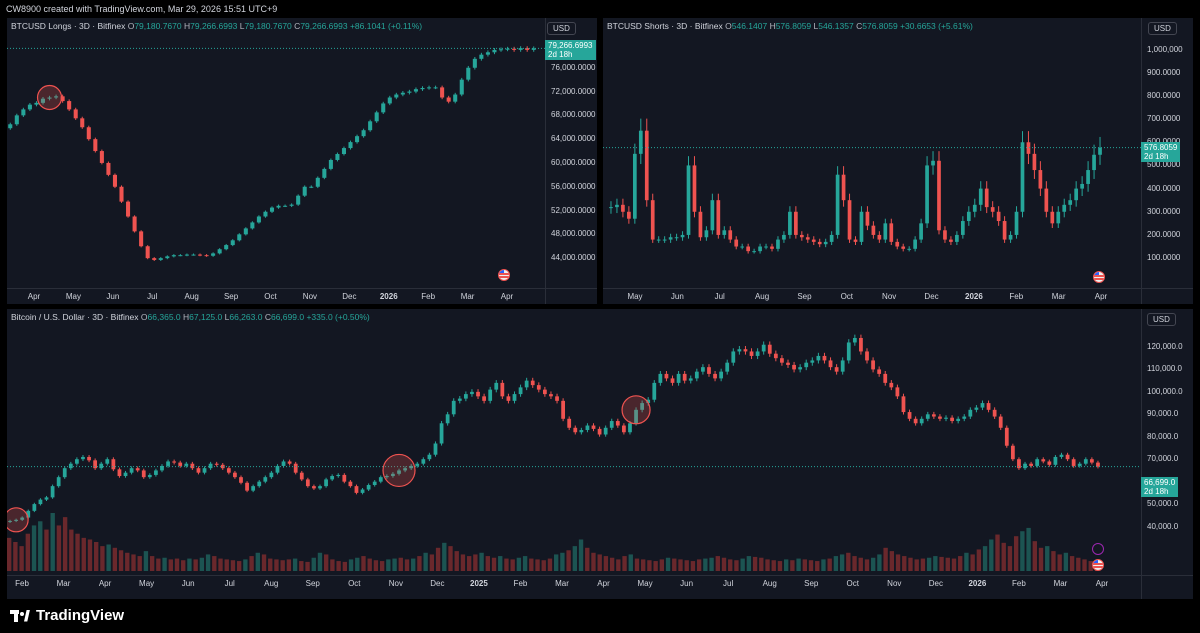  Describe the element at coordinates (113, 296) in the screenshot. I see `time-tick-label: Jun` at that location.